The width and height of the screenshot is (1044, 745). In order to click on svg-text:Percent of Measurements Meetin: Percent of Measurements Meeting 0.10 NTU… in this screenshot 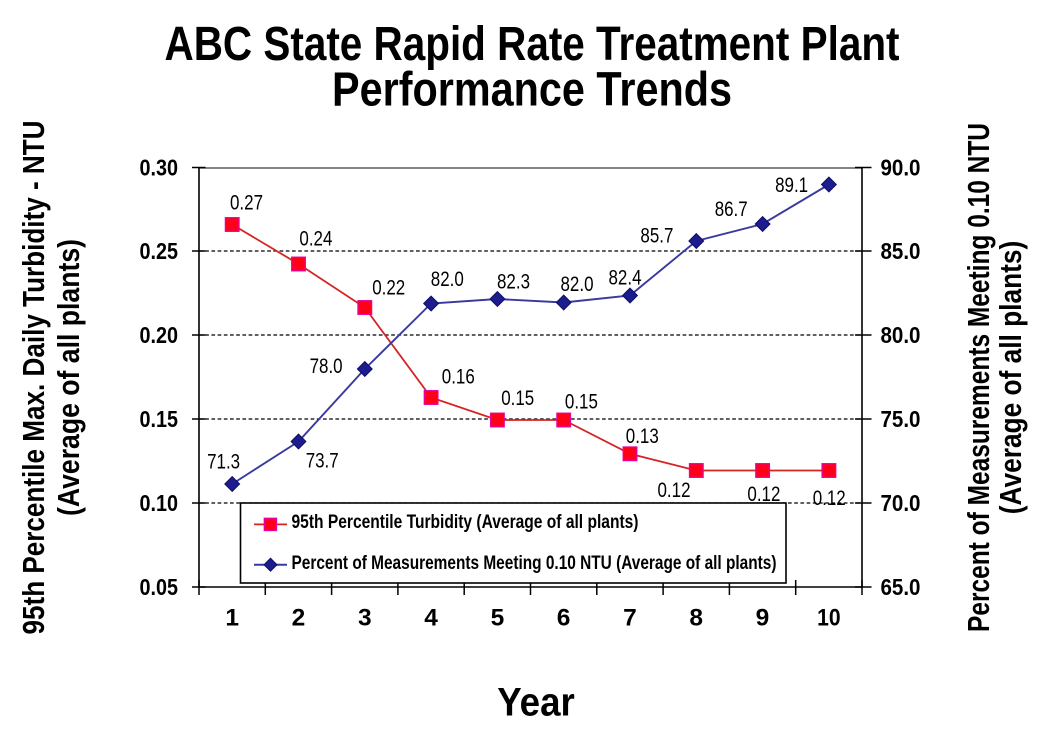, I will do `click(534, 563)`.